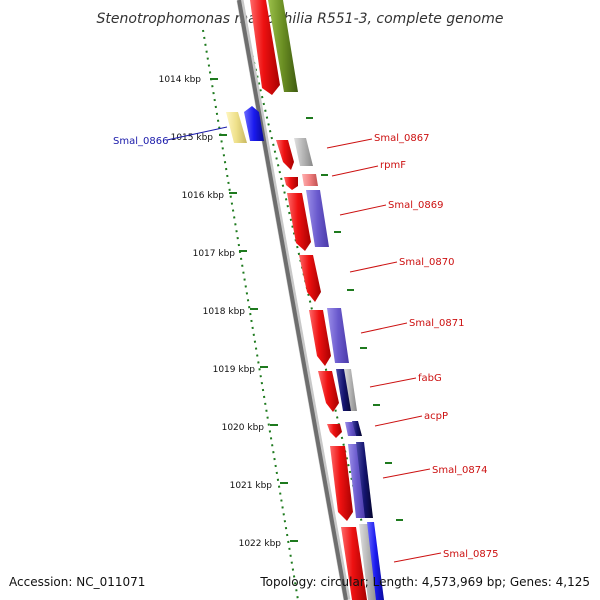  I want to click on tick-label: 1019 kbp, so click(234, 370).